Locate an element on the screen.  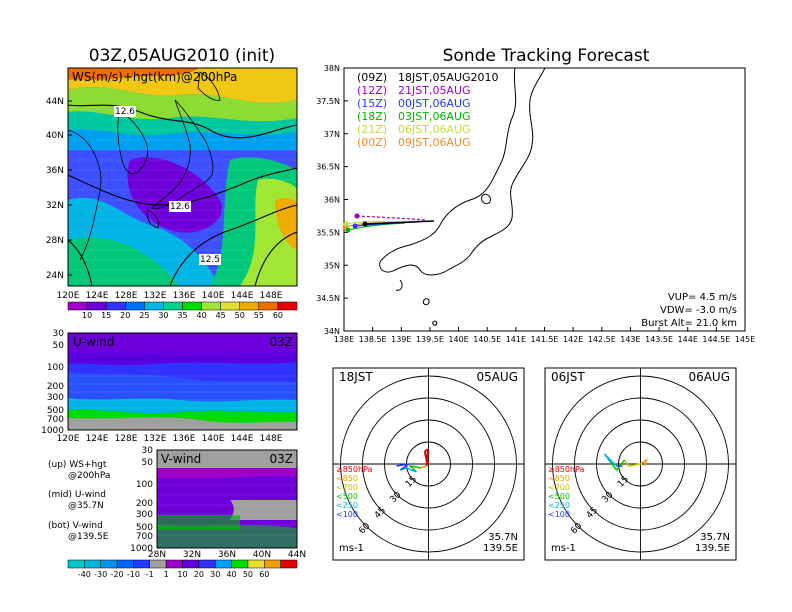
v-wind-time: 03Z is located at coordinates (282, 459).